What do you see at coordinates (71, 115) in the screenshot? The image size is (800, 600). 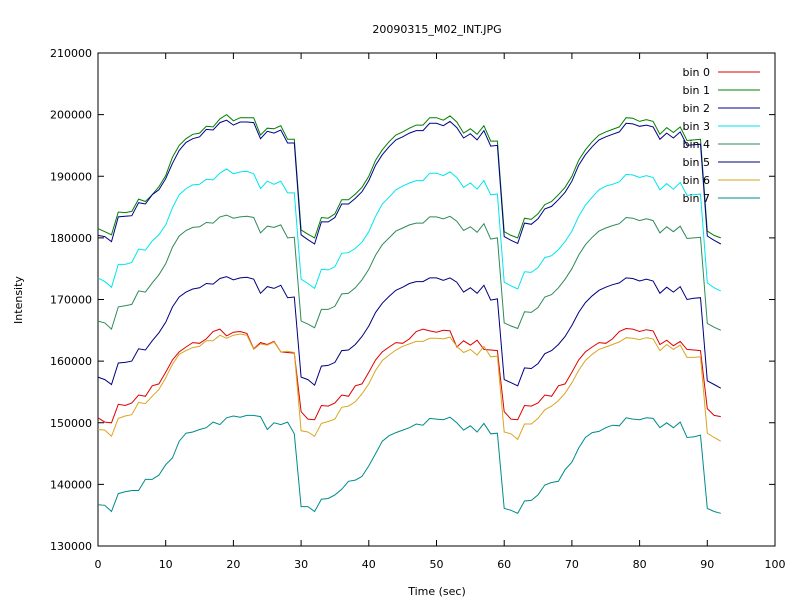 I see `y-tick-label: 200000` at bounding box center [71, 115].